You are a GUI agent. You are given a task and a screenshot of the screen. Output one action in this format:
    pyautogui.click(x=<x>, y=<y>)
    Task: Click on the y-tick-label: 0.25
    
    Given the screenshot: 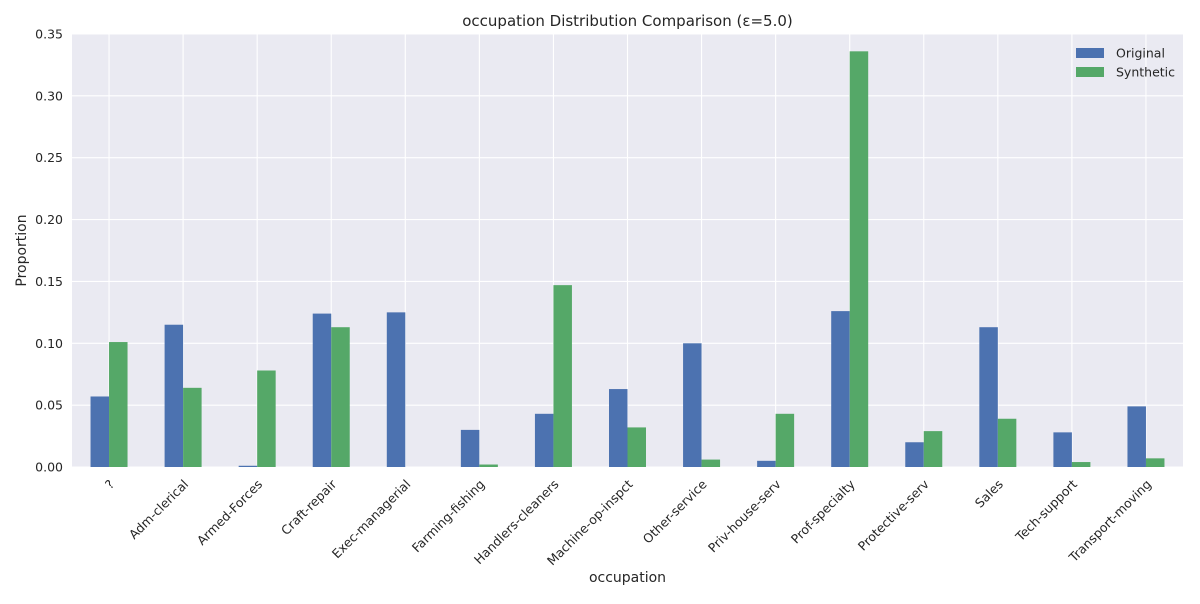 What is the action you would take?
    pyautogui.click(x=49, y=157)
    